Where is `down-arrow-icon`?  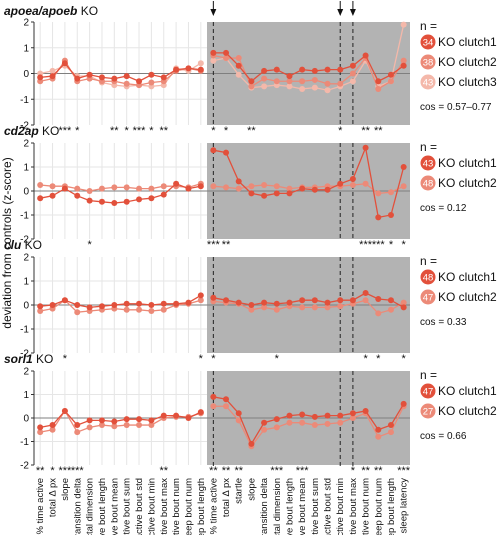
down-arrow-icon is located at coordinates (340, 8).